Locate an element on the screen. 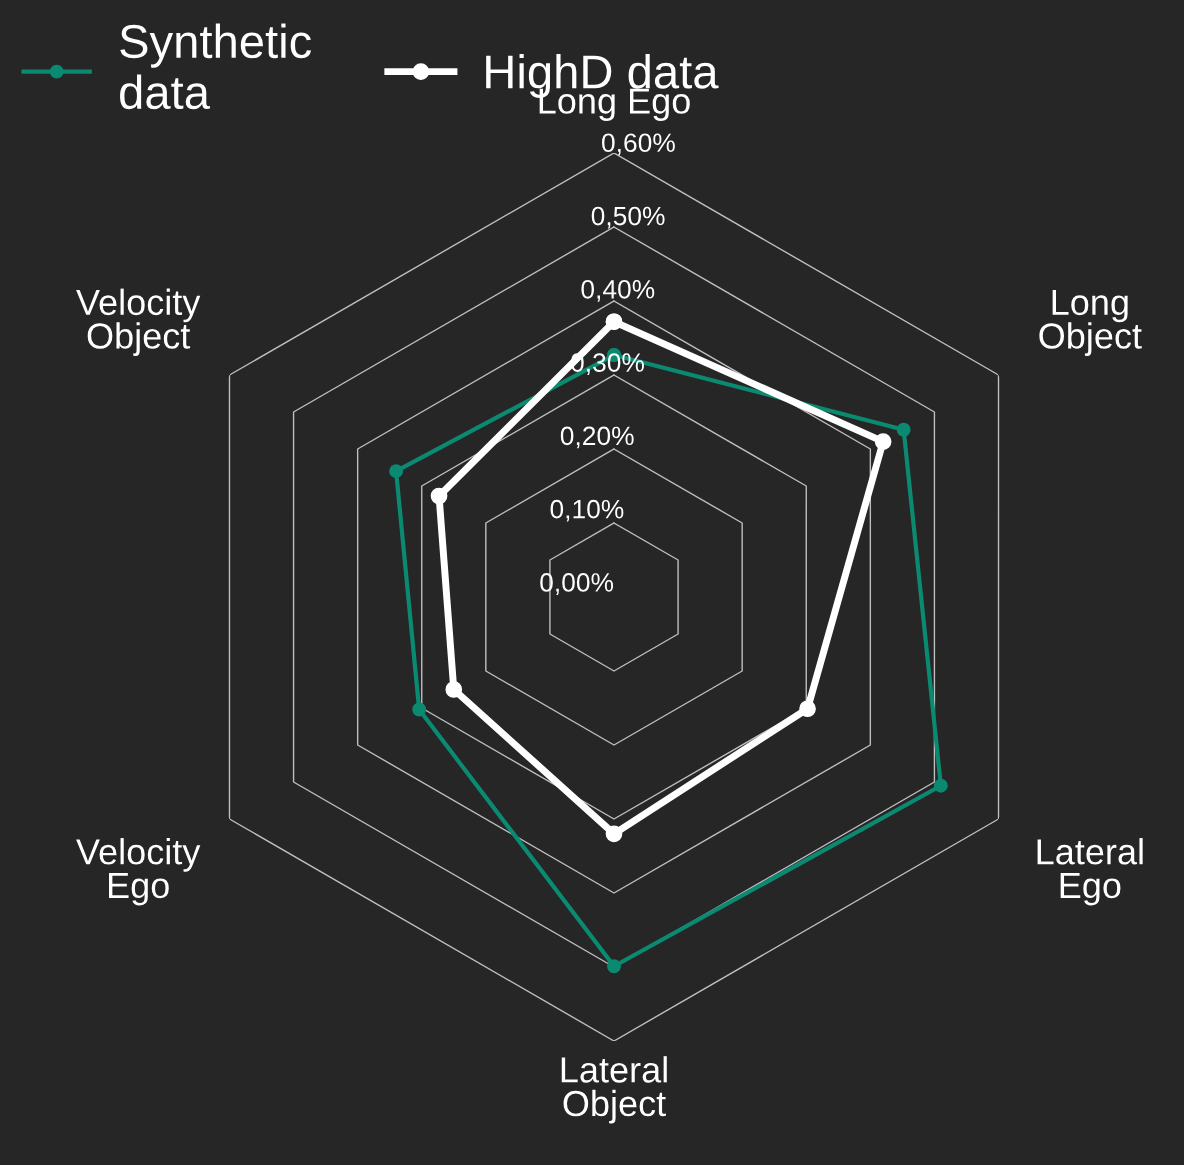 The image size is (1184, 1165). spoke-label: Lateral Object is located at coordinates (614, 1090).